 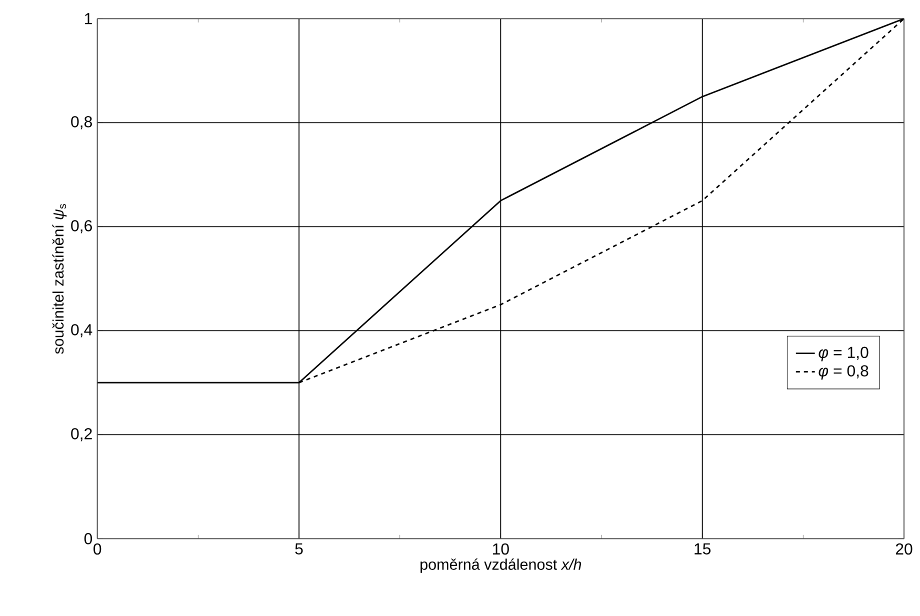 I want to click on legend-label: φ = 1,0, so click(x=843, y=354).